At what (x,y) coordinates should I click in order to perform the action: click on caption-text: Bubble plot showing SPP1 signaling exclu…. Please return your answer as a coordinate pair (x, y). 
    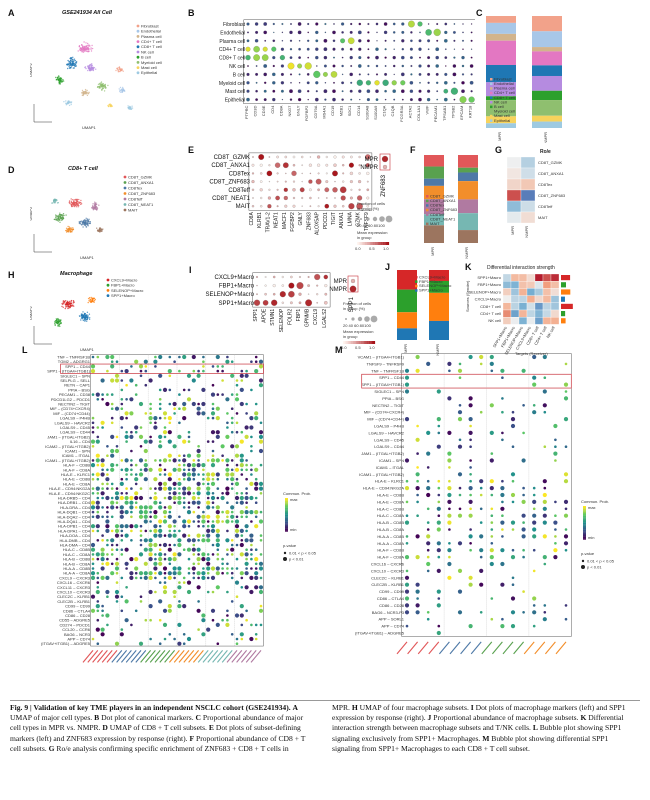
    Looking at the image, I should click on (477, 733).